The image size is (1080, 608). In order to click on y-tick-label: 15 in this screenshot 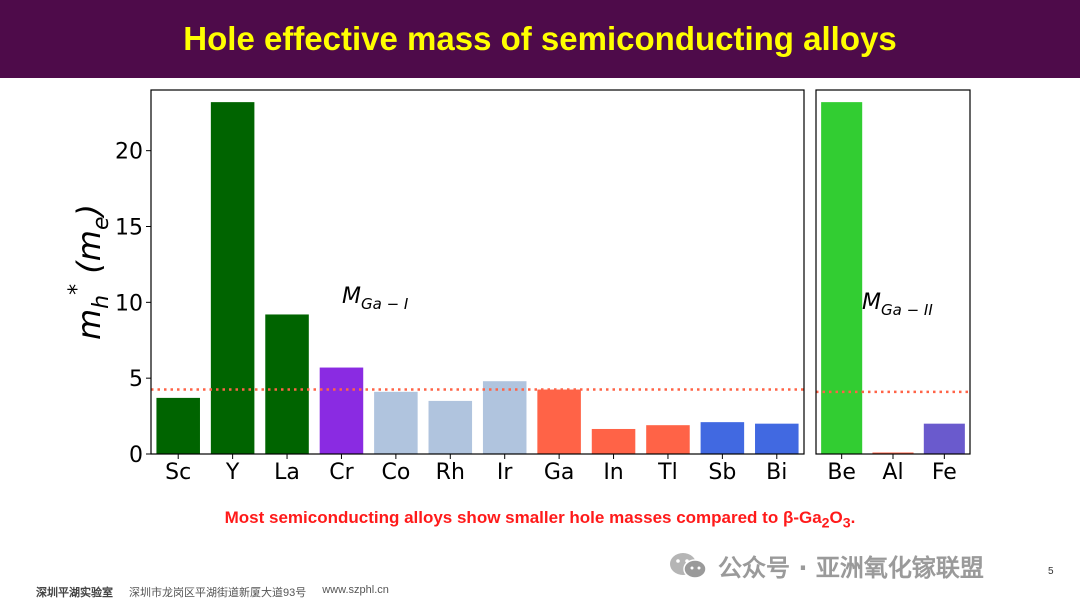, I will do `click(129, 228)`.